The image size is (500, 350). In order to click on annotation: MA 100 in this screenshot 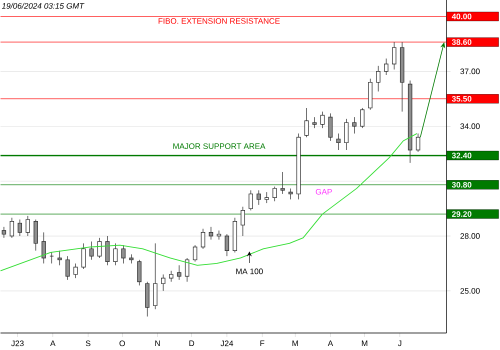, I will do `click(249, 271)`.